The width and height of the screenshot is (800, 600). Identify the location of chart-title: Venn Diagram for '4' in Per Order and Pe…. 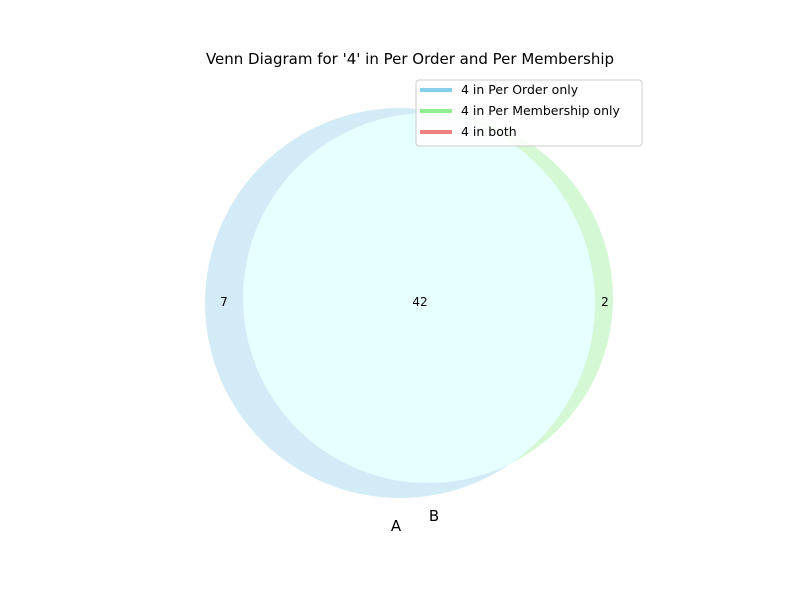
(410, 59).